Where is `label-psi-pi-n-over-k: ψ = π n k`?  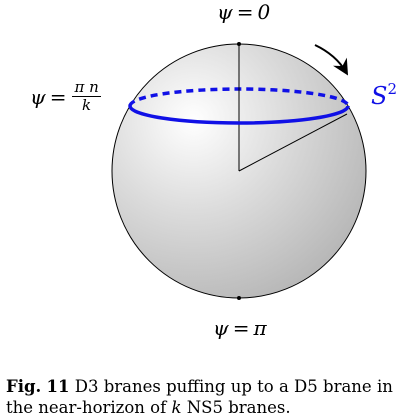
label-psi-pi-n-over-k: ψ = π n k is located at coordinates (65, 96).